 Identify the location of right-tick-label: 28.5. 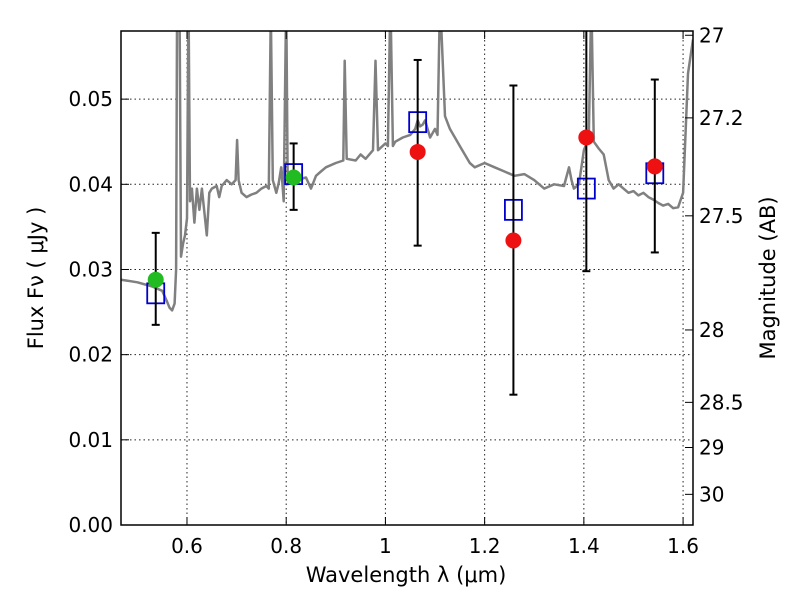
(721, 402).